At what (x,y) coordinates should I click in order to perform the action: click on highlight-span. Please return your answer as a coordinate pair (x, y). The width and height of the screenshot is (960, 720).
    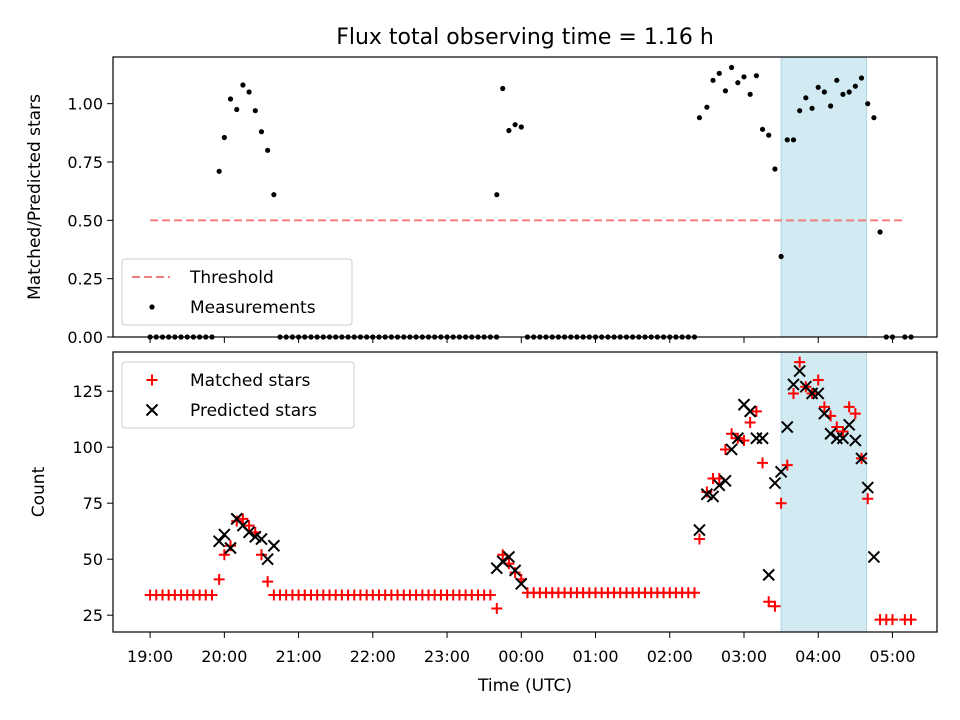
    Looking at the image, I should click on (823, 197).